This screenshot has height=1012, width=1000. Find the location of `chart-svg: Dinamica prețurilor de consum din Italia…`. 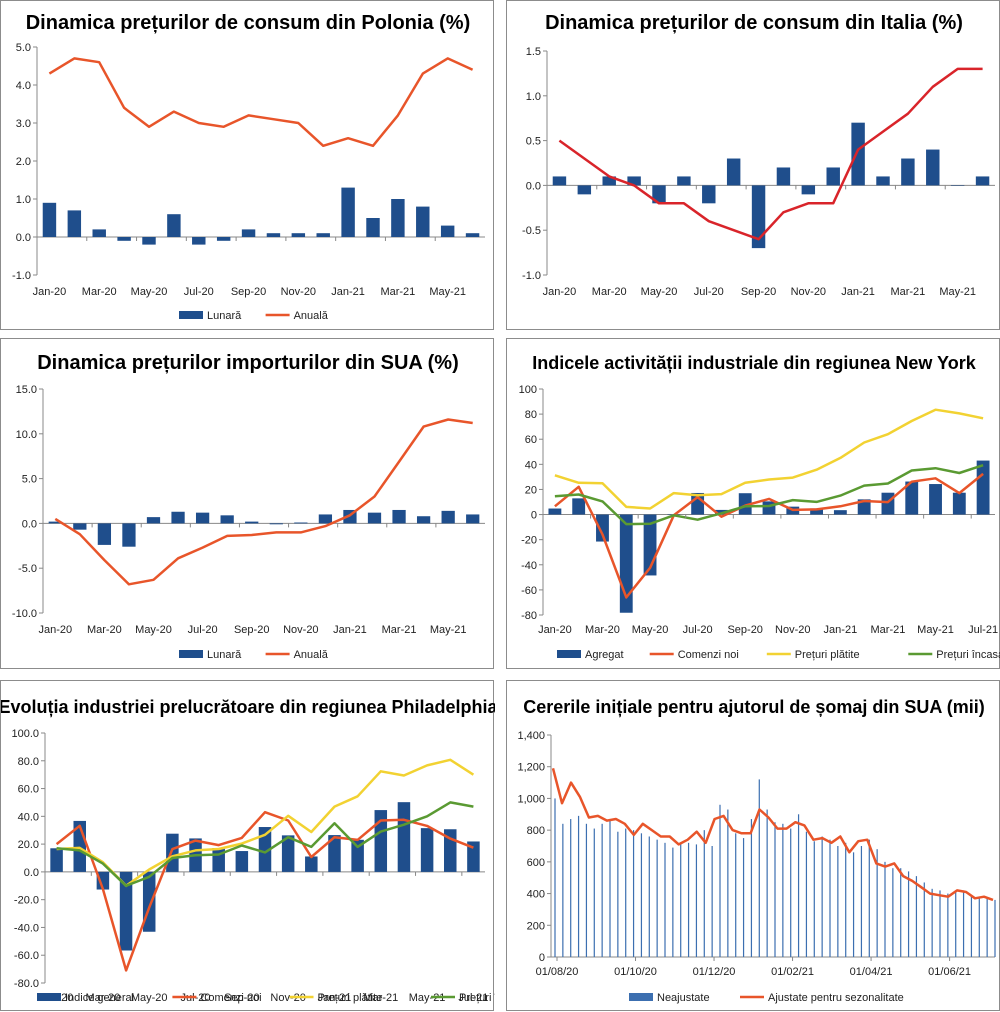

chart-svg: Dinamica prețurilor de consum din Italia… is located at coordinates (758, 155).